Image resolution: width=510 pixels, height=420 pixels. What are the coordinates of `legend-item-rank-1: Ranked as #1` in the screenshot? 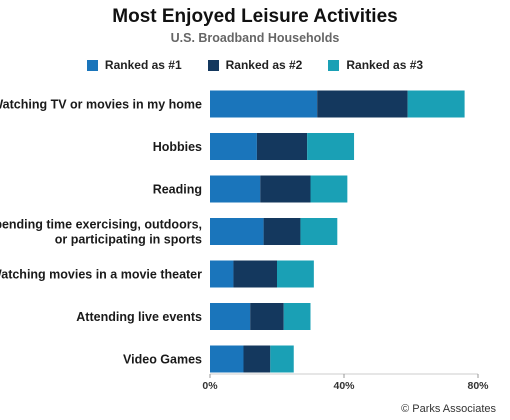 It's located at (134, 65).